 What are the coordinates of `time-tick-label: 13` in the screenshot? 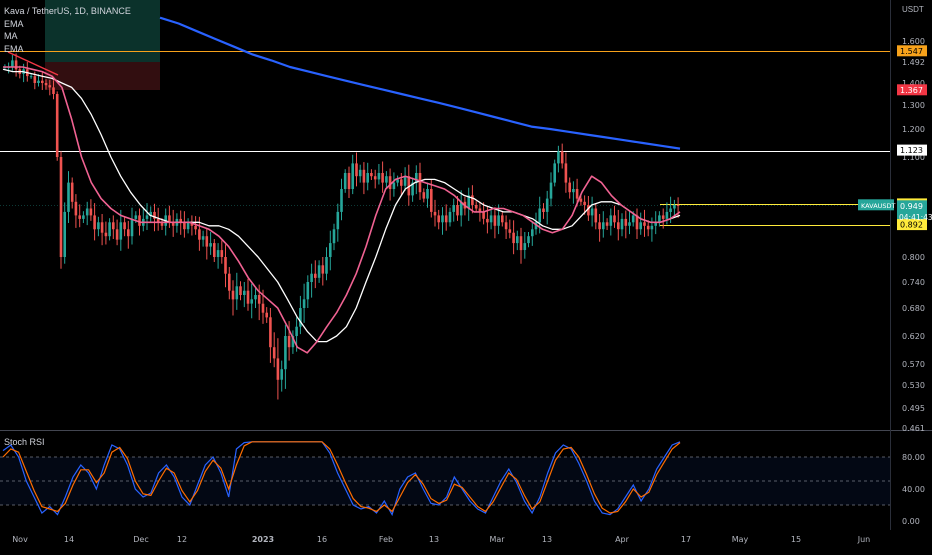 It's located at (434, 539).